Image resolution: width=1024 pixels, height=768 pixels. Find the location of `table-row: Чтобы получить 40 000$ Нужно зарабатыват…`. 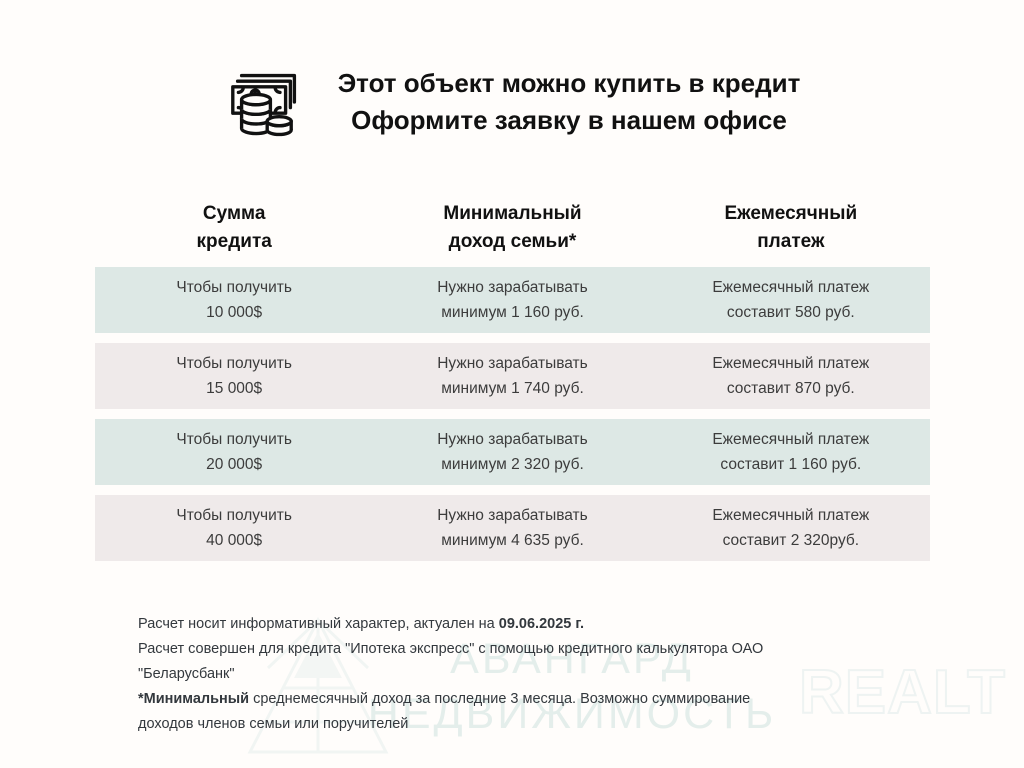

table-row: Чтобы получить 40 000$ Нужно зарабатыват… is located at coordinates (512, 528).